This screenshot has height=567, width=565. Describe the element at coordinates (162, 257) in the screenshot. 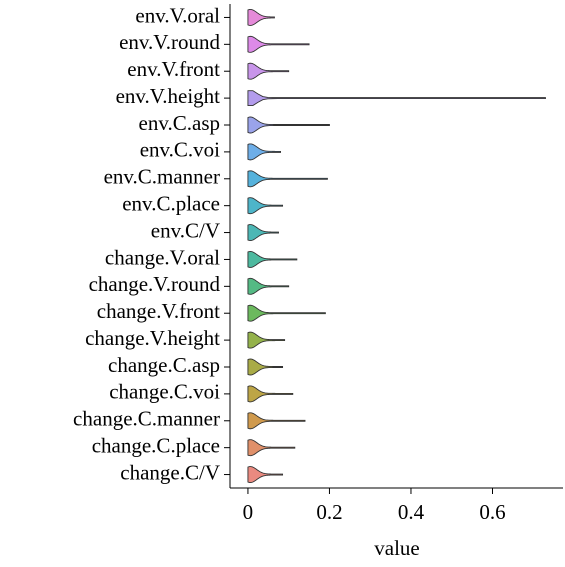

I see `y-tick-label: change.V.oral` at that location.